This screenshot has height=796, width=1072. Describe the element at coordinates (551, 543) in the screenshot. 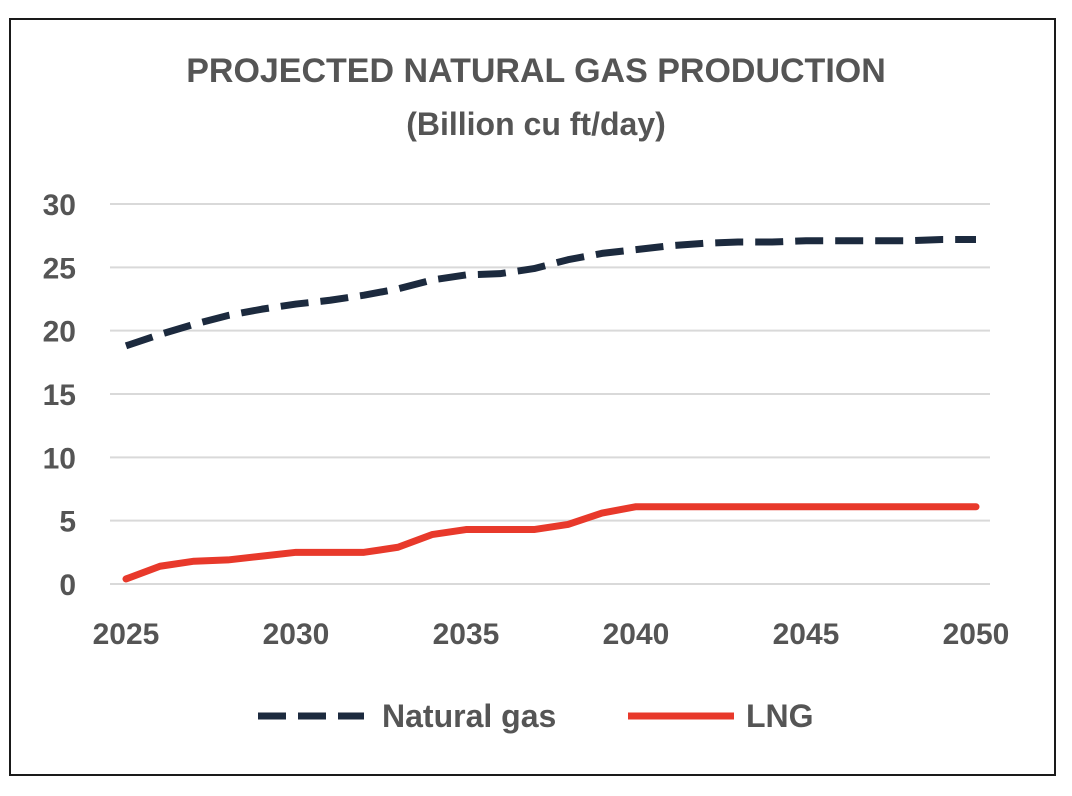

I see `series-line-lng` at that location.